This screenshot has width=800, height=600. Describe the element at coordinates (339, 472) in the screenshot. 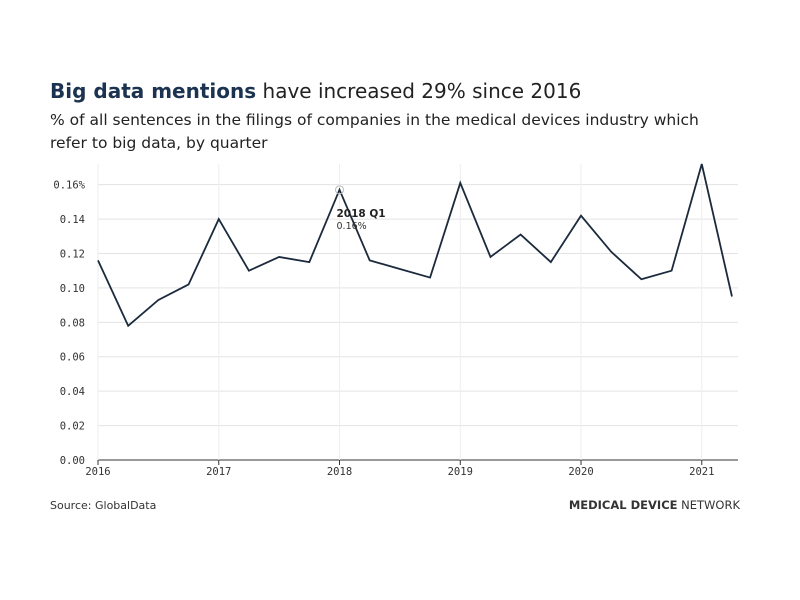

I see `x-tick-label: 2018` at that location.